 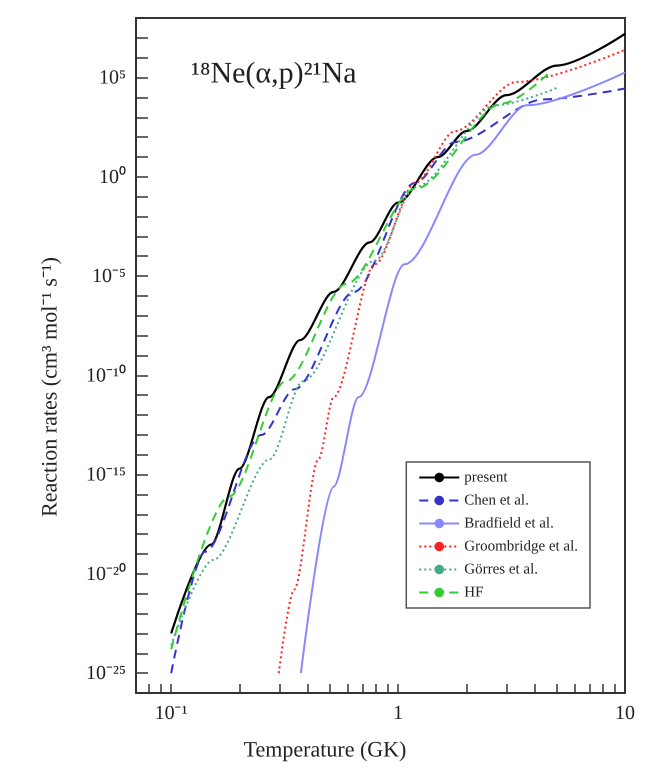 I want to click on legend-label: HF, so click(x=474, y=592).